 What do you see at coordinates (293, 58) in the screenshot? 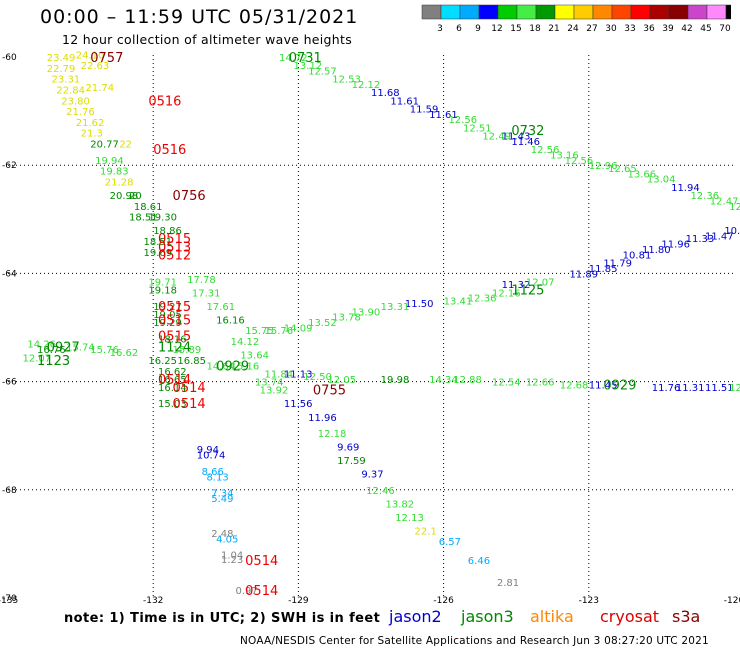
I see `wave-height-value: 14.72` at bounding box center [293, 58].